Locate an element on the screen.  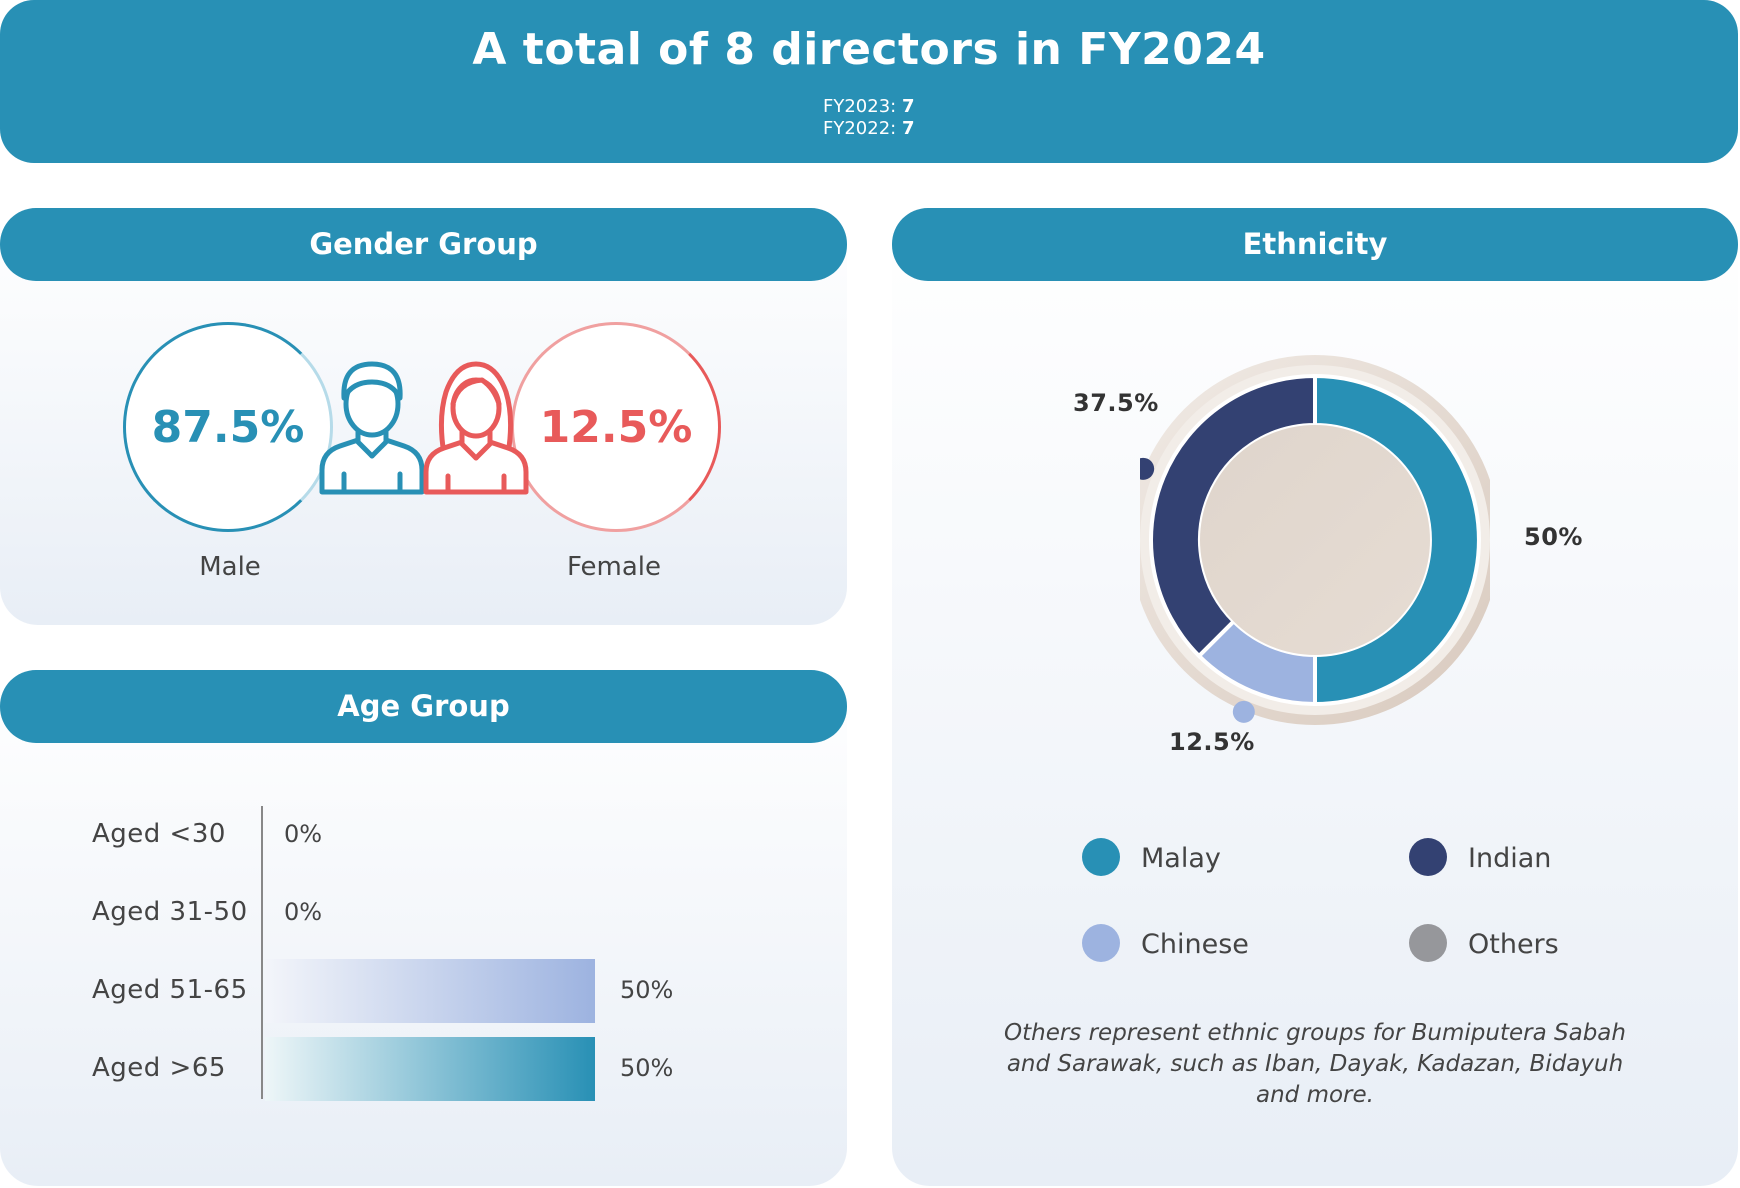
malay-percent-label: 50% is located at coordinates (1553, 537).